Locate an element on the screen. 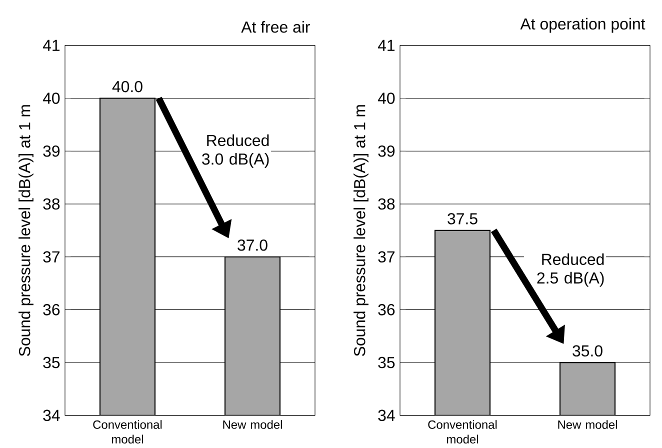 This screenshot has width=662, height=448. chart-title: At free air is located at coordinates (275, 27).